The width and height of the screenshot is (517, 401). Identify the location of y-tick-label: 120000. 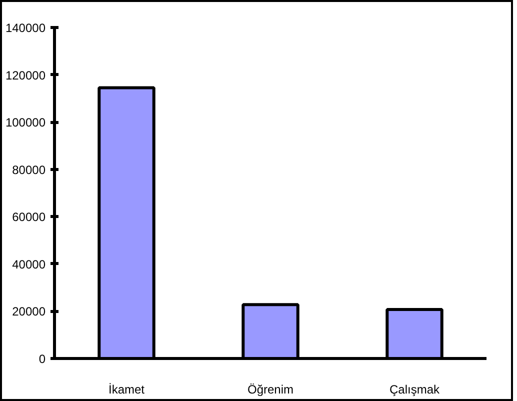
(25, 75).